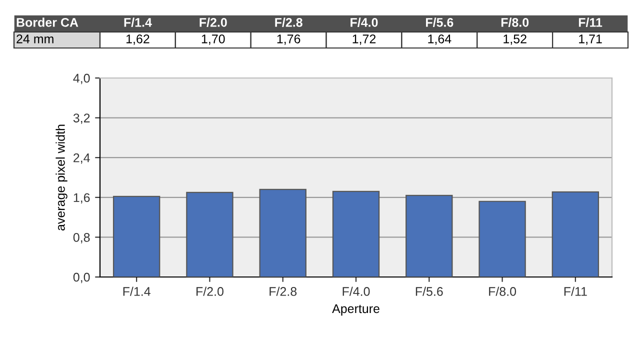  I want to click on category-label: F/5.6, so click(440, 22).